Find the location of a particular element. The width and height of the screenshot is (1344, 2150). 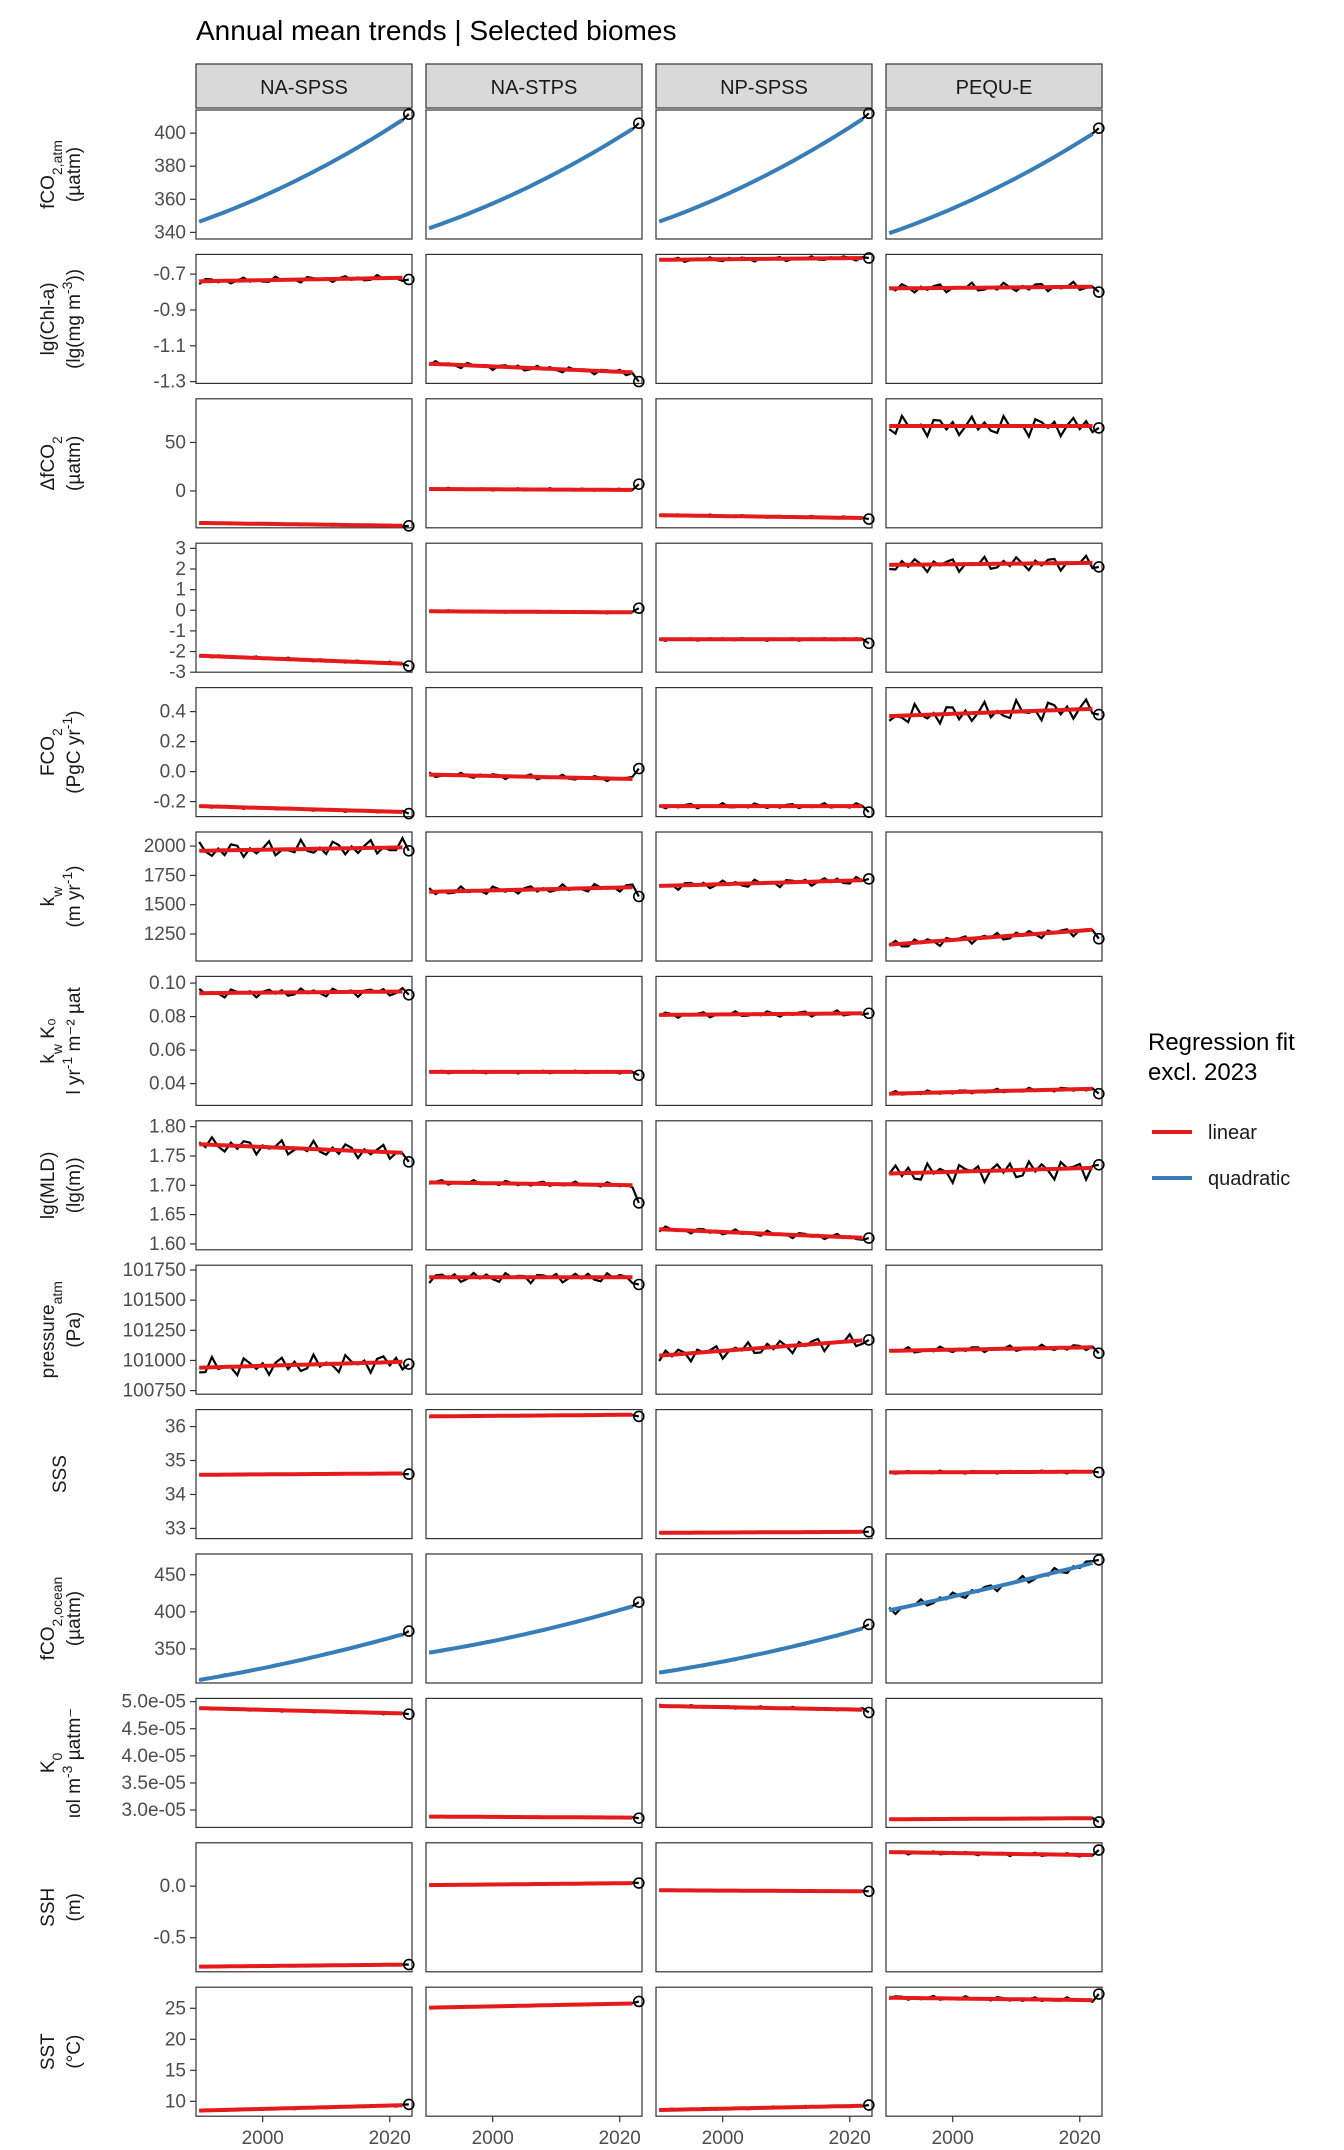

row-label: SST (°C) is located at coordinates (61, 2051).